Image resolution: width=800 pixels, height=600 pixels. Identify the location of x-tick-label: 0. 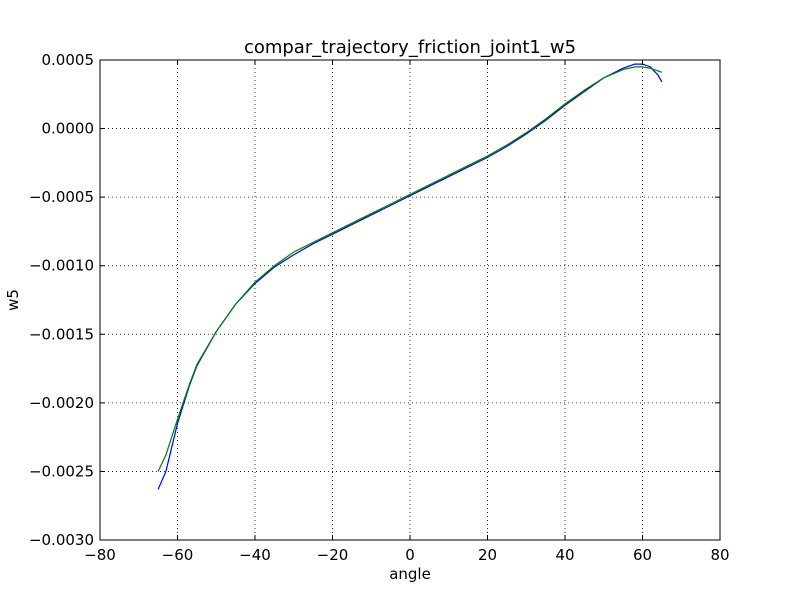
(410, 555).